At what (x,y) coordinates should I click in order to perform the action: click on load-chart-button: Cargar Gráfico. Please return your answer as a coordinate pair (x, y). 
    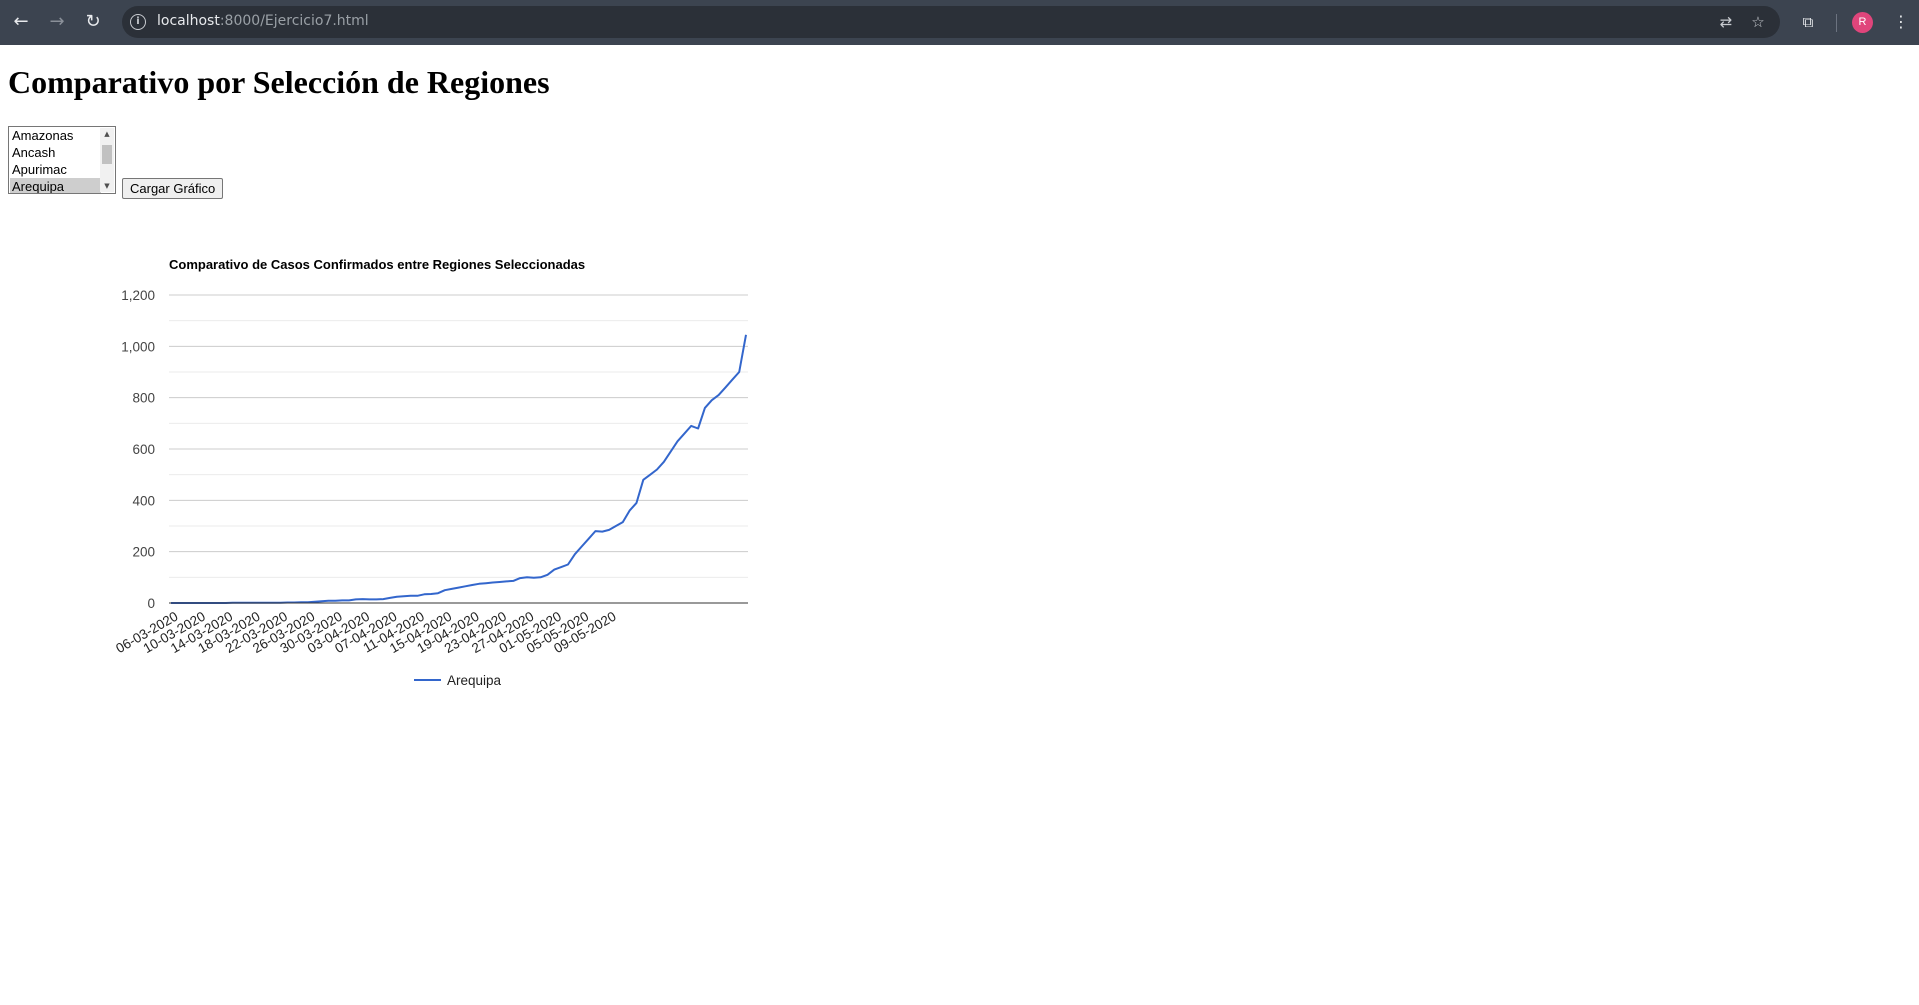
    Looking at the image, I should click on (173, 188).